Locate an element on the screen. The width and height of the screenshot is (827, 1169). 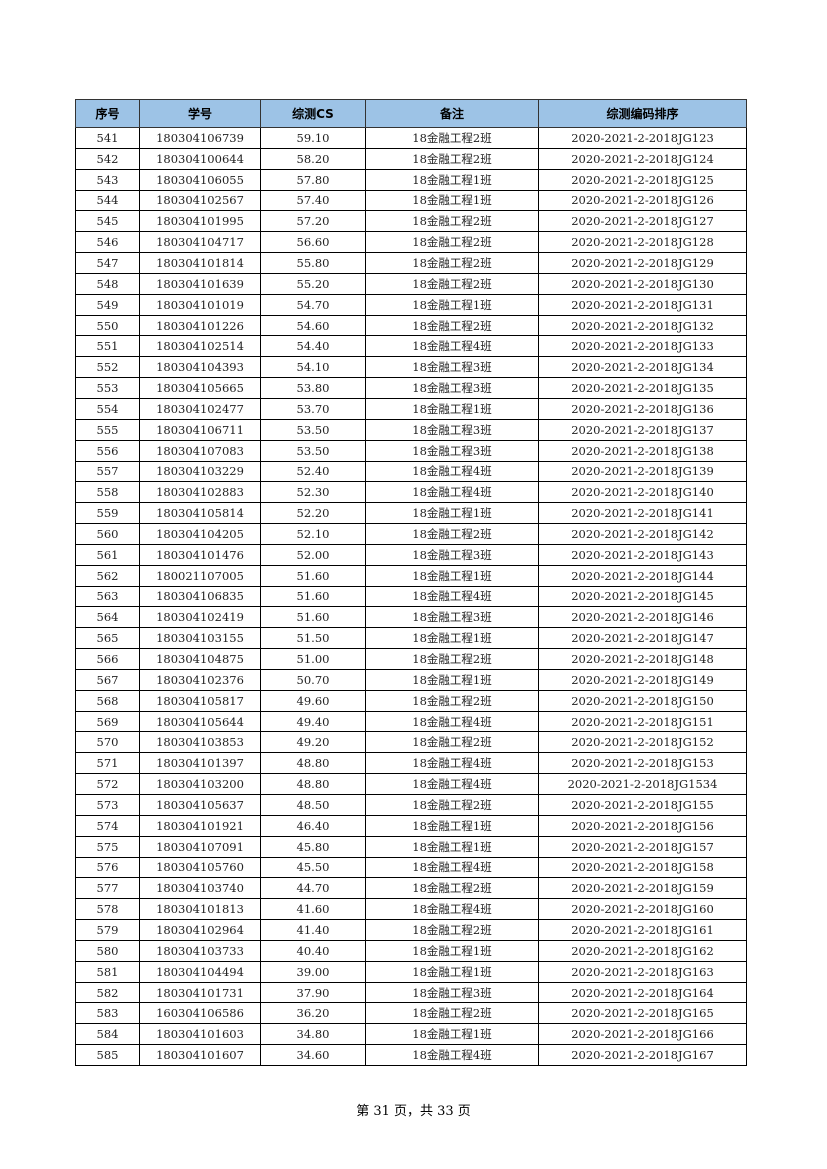
cell-score: 50.70 is located at coordinates (313, 679).